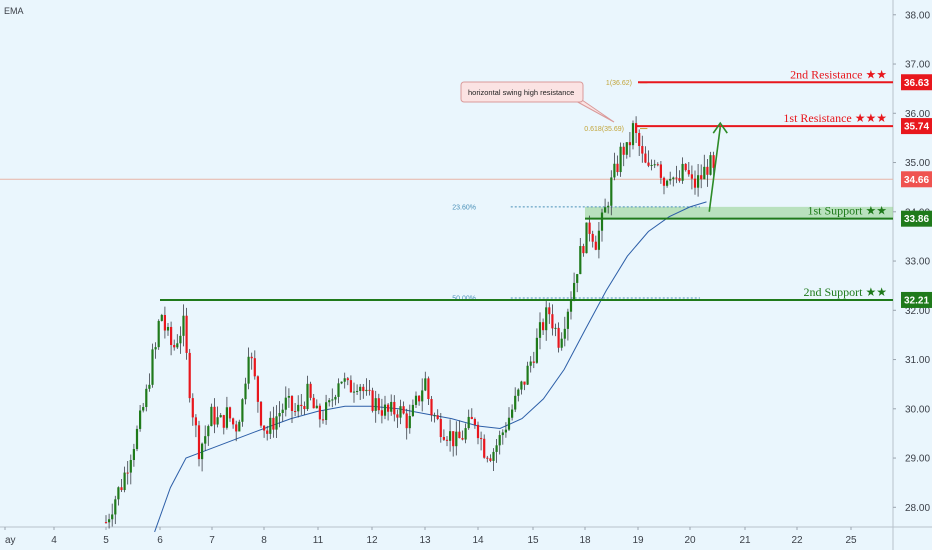 The width and height of the screenshot is (932, 550). Describe the element at coordinates (797, 540) in the screenshot. I see `x-tick-label: 22` at that location.